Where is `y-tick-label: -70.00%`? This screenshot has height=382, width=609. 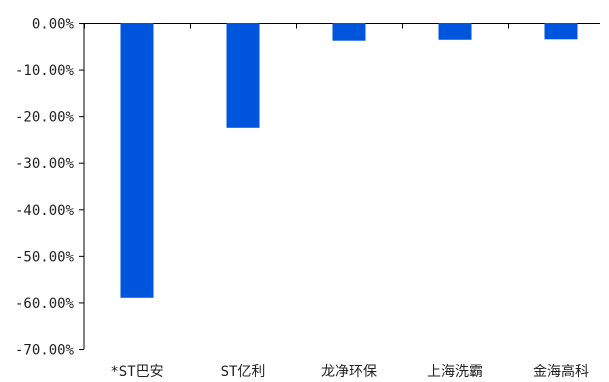
y-tick-label: -70.00% is located at coordinates (45, 351).